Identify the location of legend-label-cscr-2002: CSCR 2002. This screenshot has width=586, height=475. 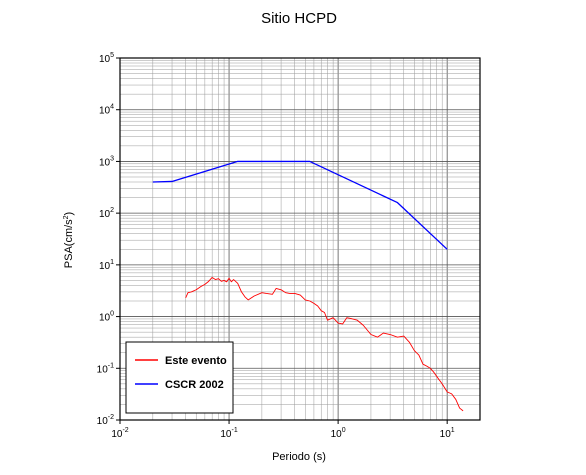
(194, 385).